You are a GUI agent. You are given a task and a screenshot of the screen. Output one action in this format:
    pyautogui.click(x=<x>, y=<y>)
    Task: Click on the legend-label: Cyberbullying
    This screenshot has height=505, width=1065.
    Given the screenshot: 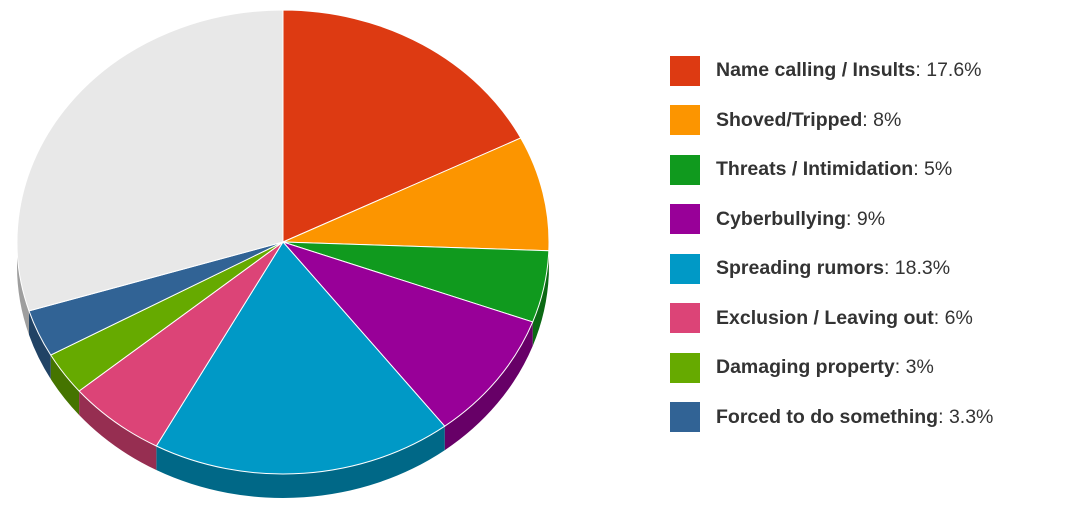 What is the action you would take?
    pyautogui.click(x=781, y=218)
    